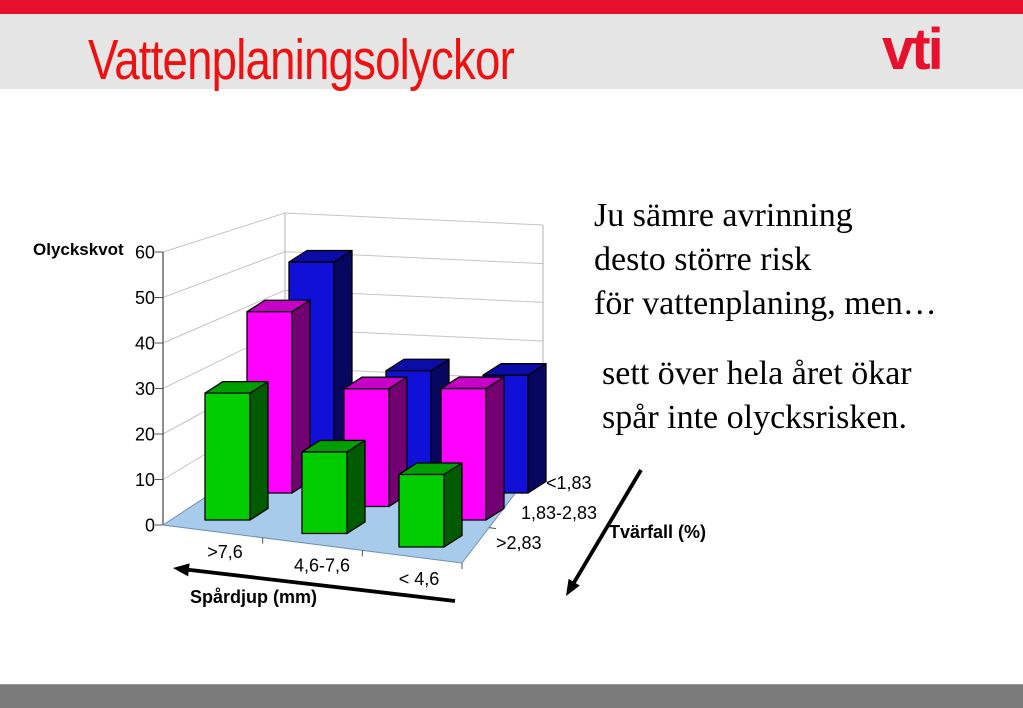 The image size is (1023, 708). I want to click on bar->2,83-4,6-7,6, so click(333, 487).